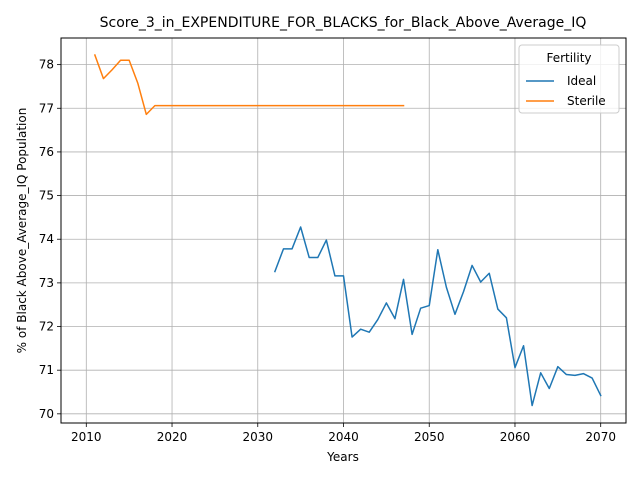  What do you see at coordinates (581, 81) in the screenshot?
I see `legend-label-ideal: Ideal` at bounding box center [581, 81].